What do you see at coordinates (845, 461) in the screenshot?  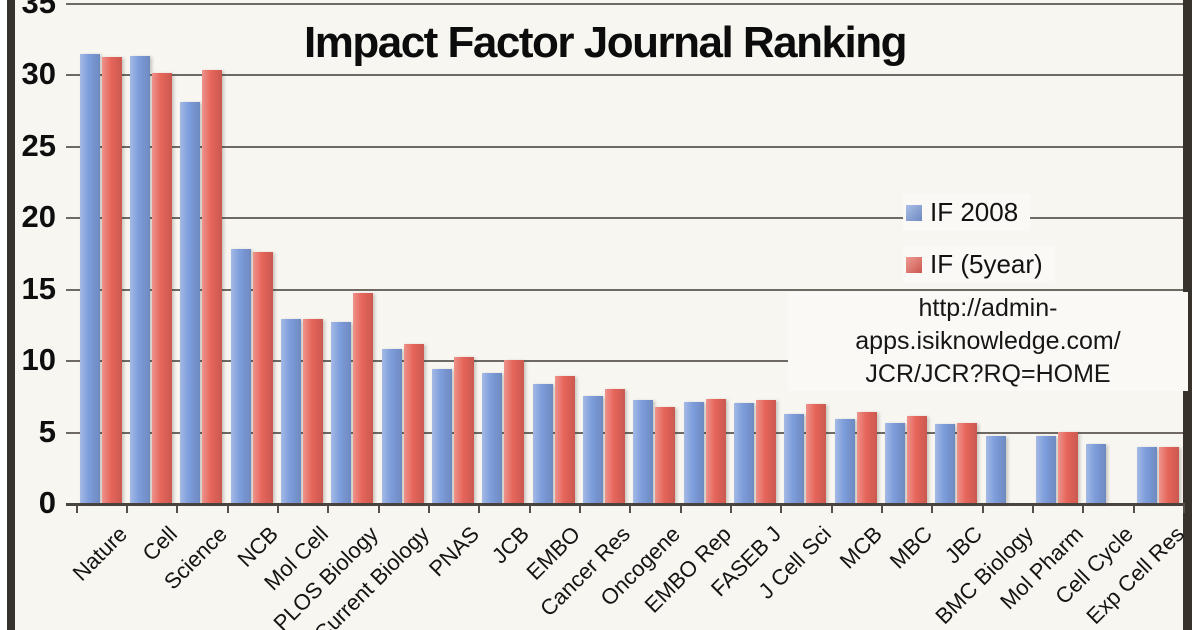 I see `bar-if-2008-mcb` at bounding box center [845, 461].